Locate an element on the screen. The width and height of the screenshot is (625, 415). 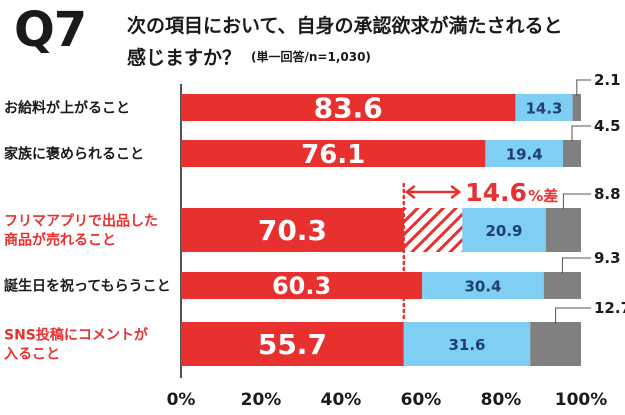
question-title-line1: 次の項目において、自身の承認欲求が満たされると is located at coordinates (345, 26).